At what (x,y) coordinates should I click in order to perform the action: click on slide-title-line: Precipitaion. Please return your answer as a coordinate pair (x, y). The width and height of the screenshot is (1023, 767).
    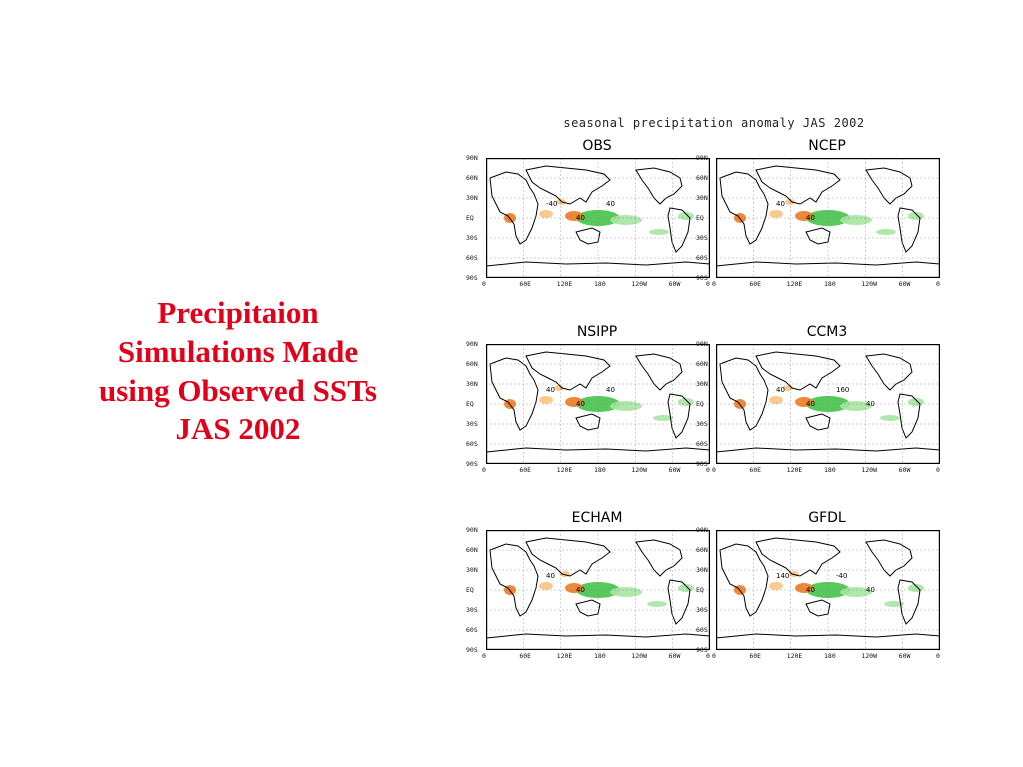
    Looking at the image, I should click on (238, 312).